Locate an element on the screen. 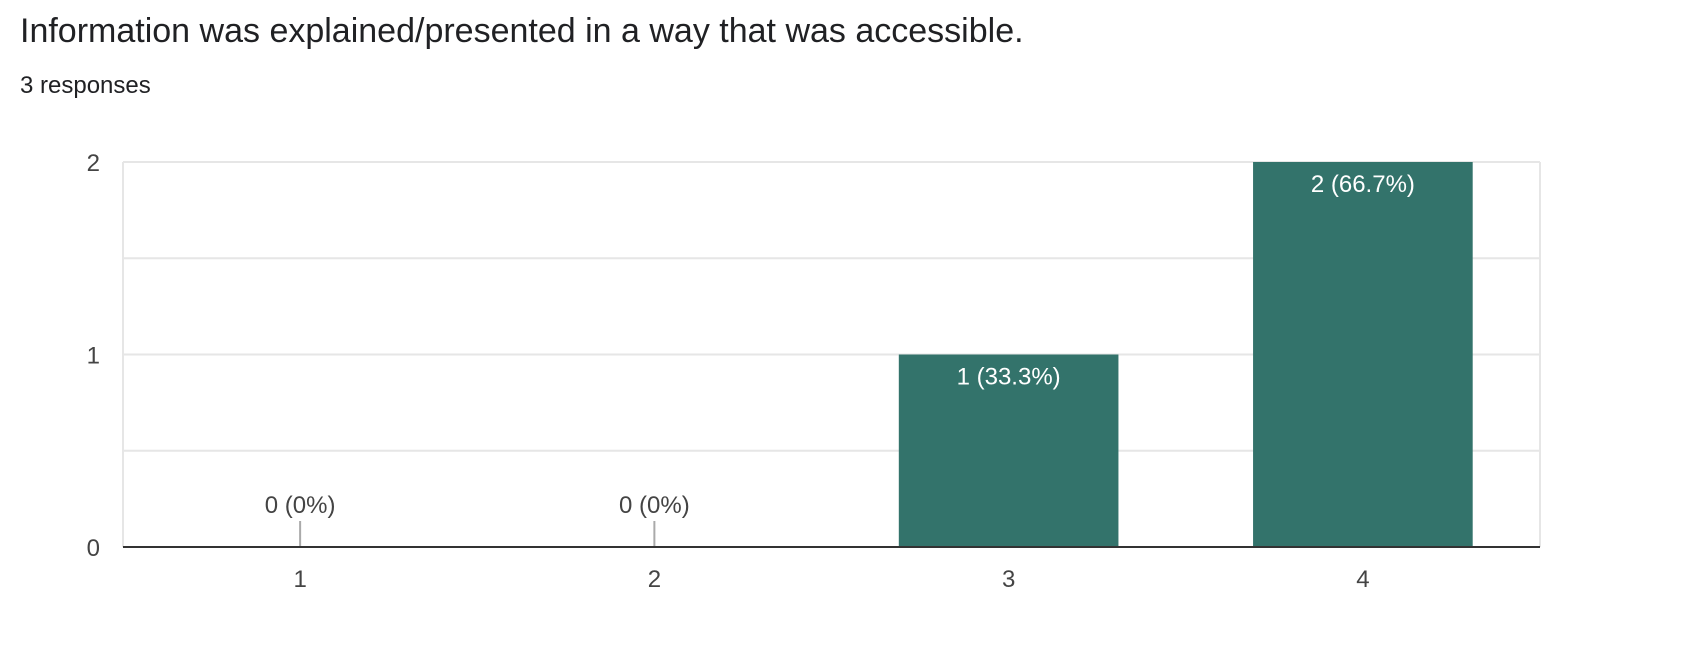 This screenshot has height=656, width=1684. x-tick-label: 1 is located at coordinates (299, 579).